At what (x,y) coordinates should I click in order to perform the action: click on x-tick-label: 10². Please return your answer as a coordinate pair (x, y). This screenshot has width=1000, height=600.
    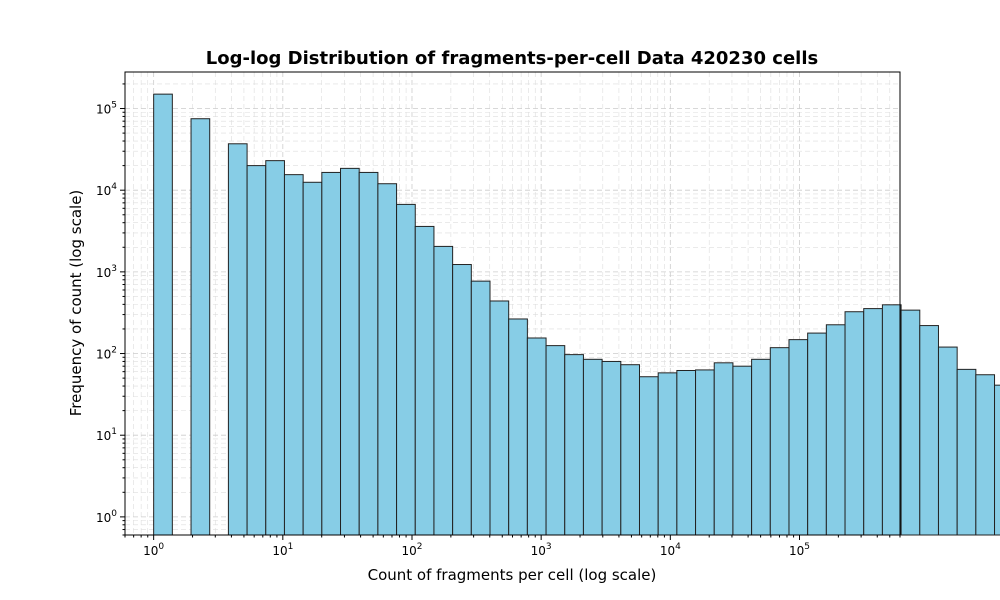
    Looking at the image, I should click on (411, 550).